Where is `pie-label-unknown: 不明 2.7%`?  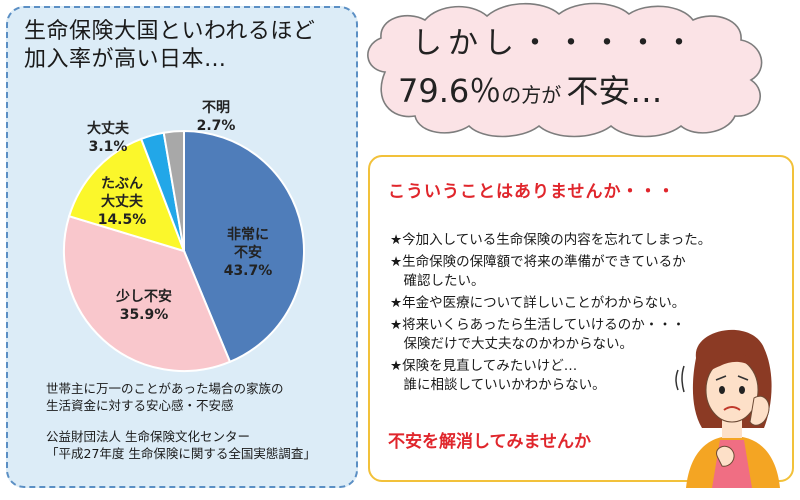 pie-label-unknown: 不明 2.7% is located at coordinates (216, 117).